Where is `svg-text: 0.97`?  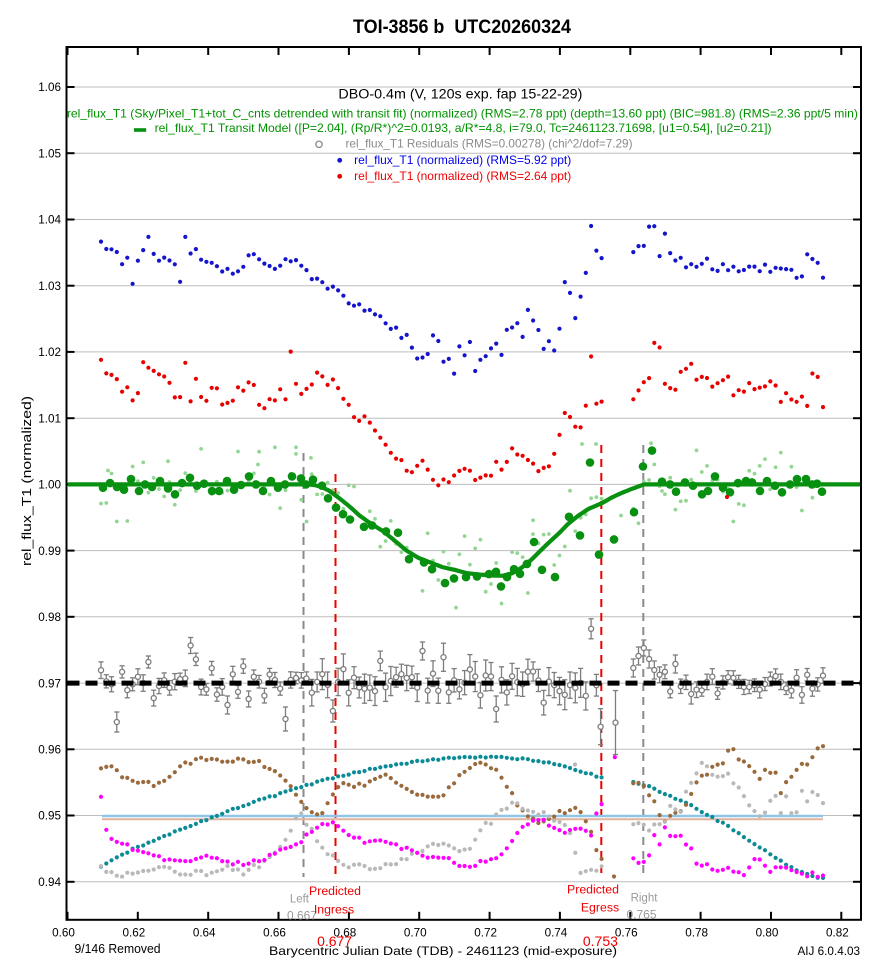
svg-text: 0.97 is located at coordinates (49, 683).